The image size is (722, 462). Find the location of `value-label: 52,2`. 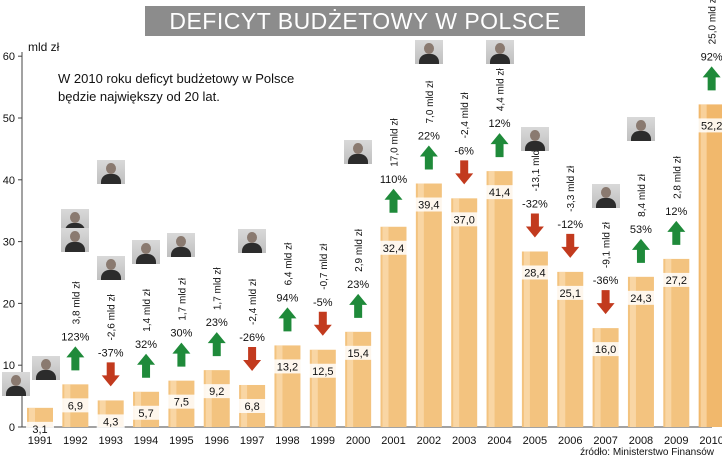

value-label: 52,2 is located at coordinates (711, 126).